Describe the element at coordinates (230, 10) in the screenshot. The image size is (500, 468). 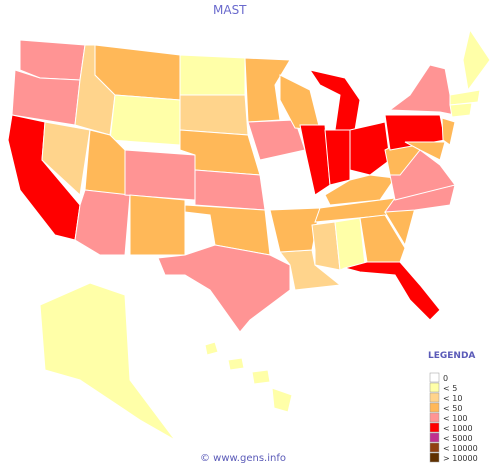
I see `map-title: MAST` at that location.